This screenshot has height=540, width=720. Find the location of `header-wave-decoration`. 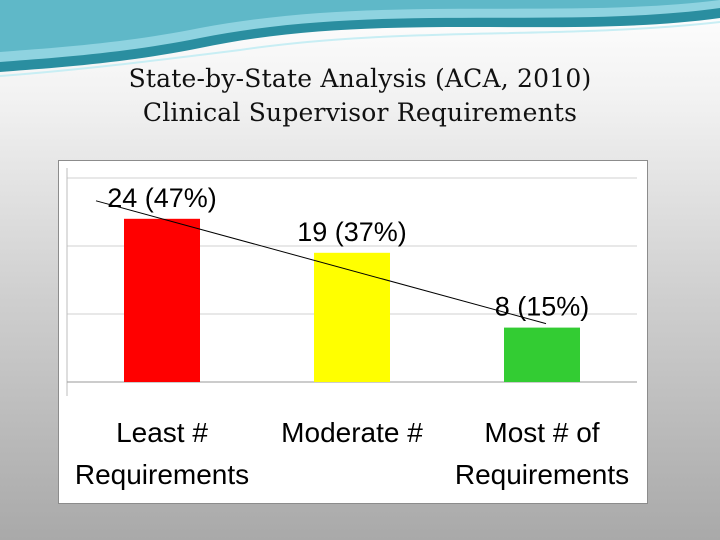

header-wave-decoration is located at coordinates (360, 38).